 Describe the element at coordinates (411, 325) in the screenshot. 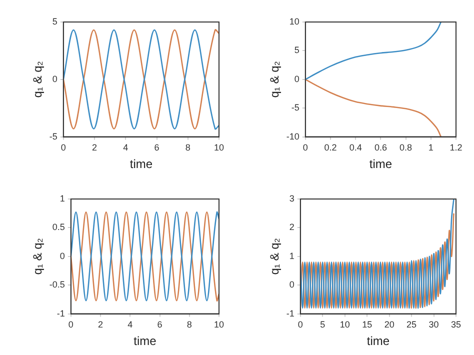

I see `x-tick-label: 25` at that location.